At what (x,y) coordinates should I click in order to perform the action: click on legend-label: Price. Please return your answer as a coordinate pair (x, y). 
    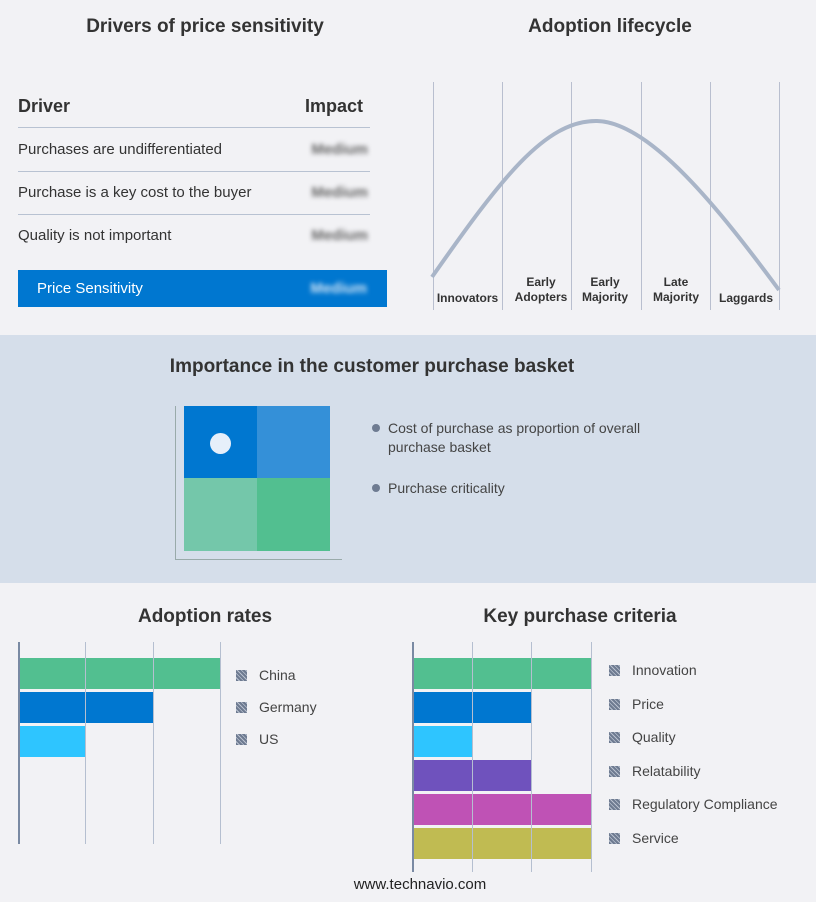
    Looking at the image, I should click on (648, 703).